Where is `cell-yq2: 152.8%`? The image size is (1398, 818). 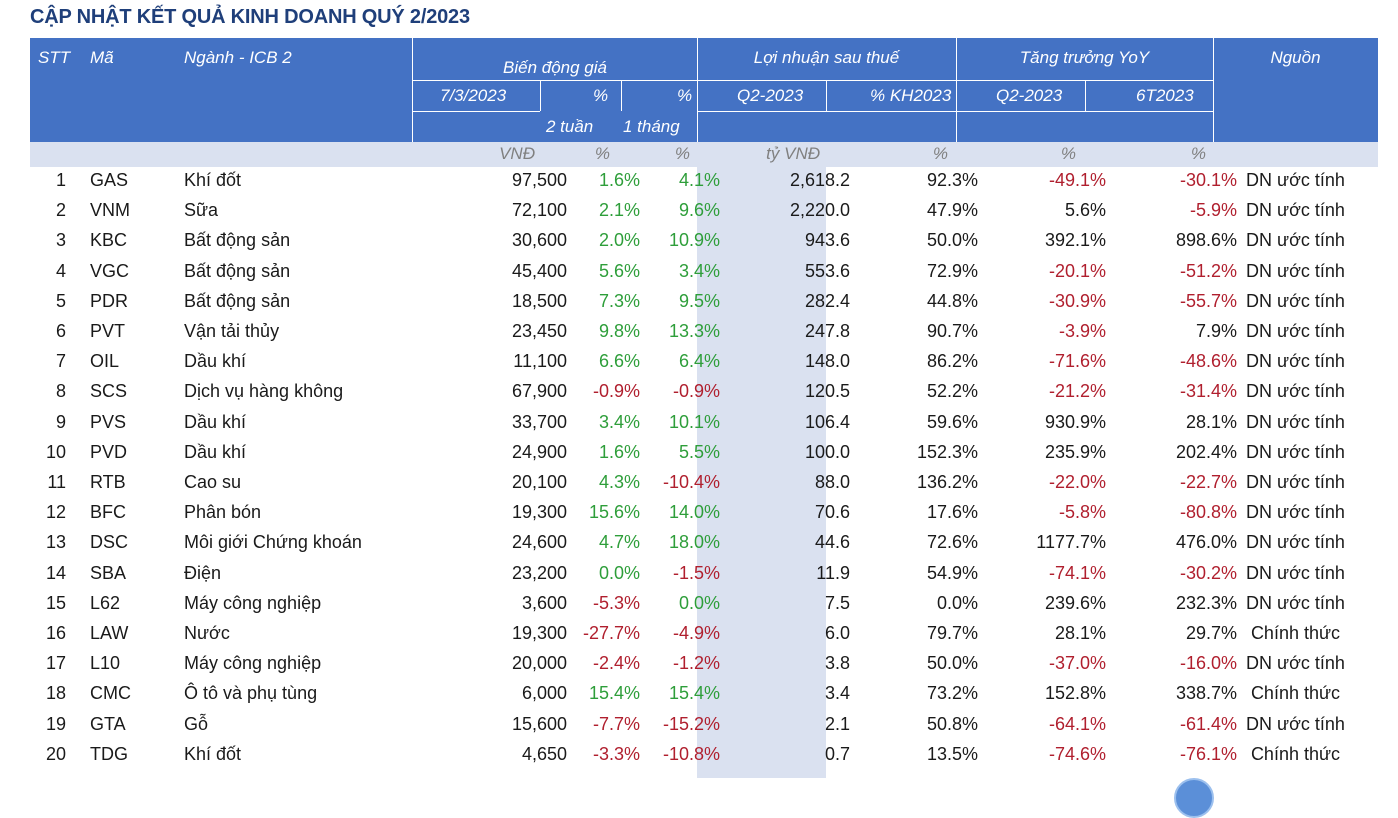
cell-yq2: 152.8% is located at coordinates (1075, 693).